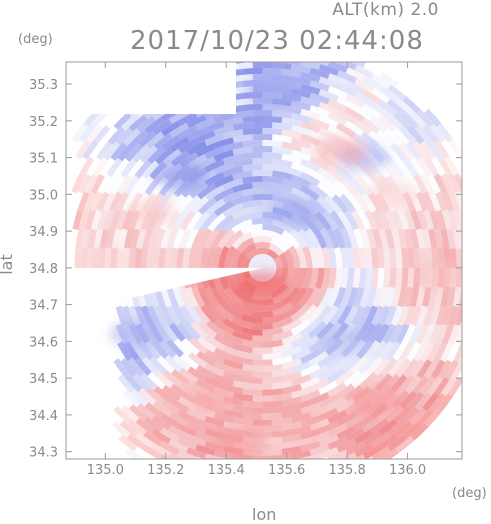 Image resolution: width=491 pixels, height=524 pixels. Describe the element at coordinates (469, 493) in the screenshot. I see `x-axis-unit: (deg)` at that location.